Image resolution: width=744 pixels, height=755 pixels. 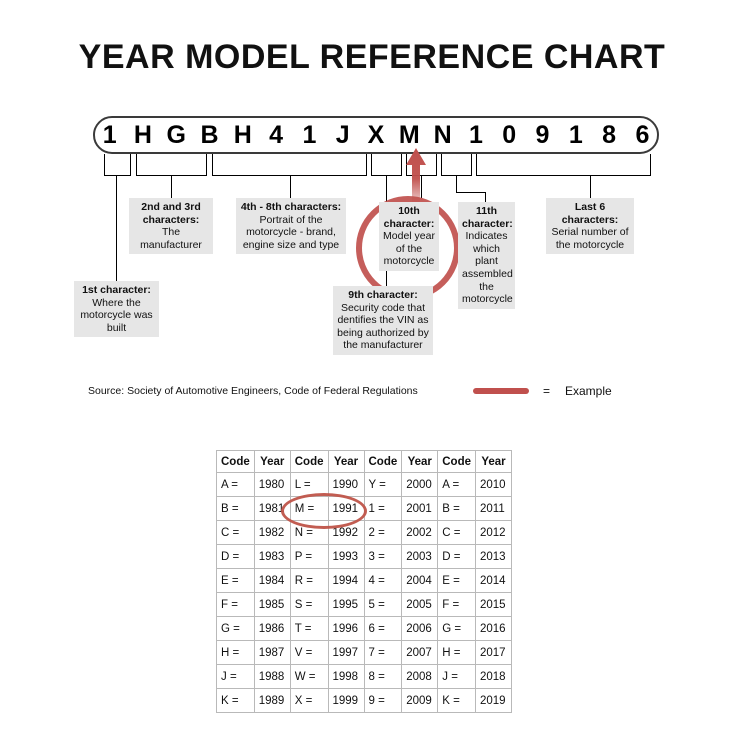 What do you see at coordinates (383, 700) in the screenshot?
I see `code-cell-10-5: 9 =` at bounding box center [383, 700].